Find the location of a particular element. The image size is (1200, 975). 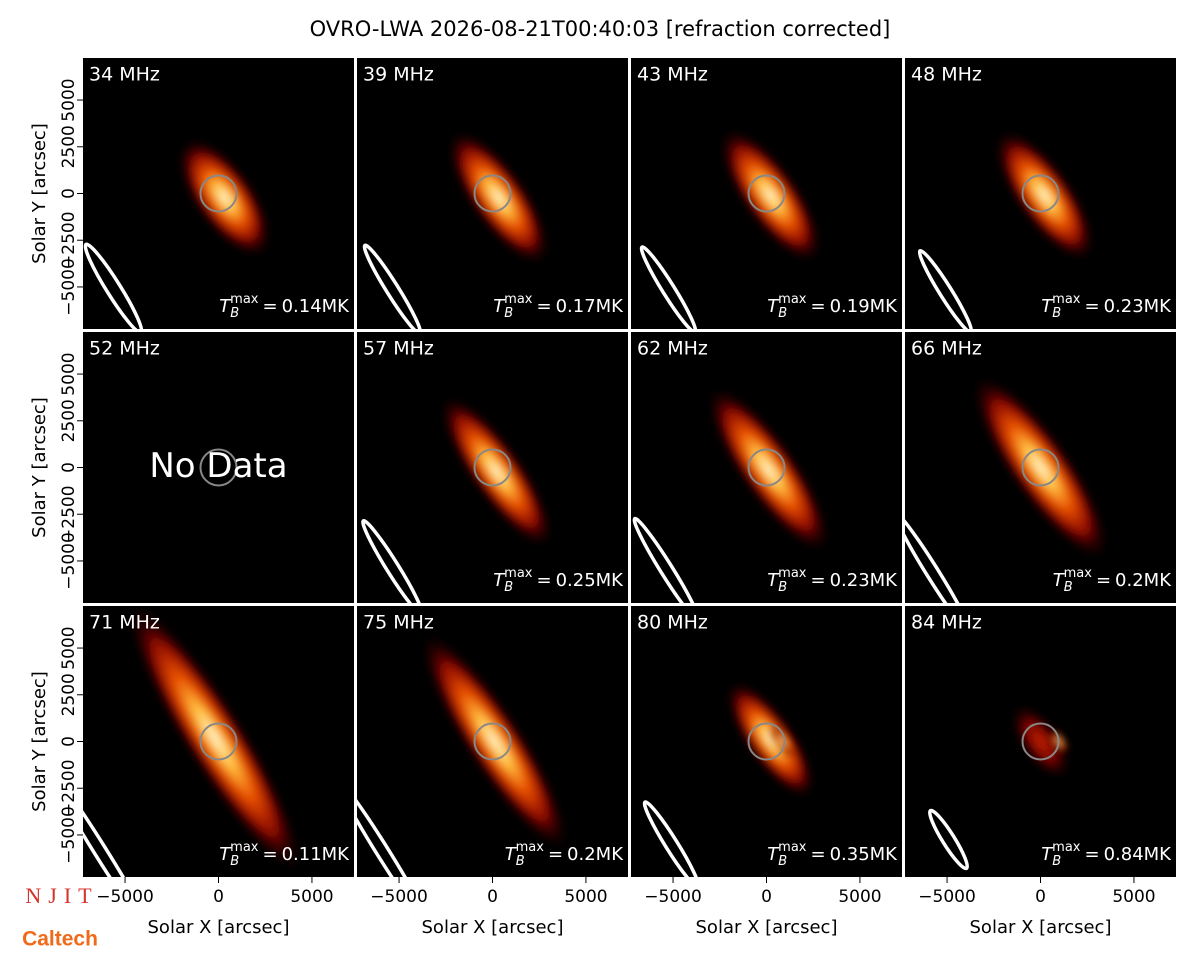

brightness-annotation: TBmax = 0.19MK is located at coordinates (832, 306).